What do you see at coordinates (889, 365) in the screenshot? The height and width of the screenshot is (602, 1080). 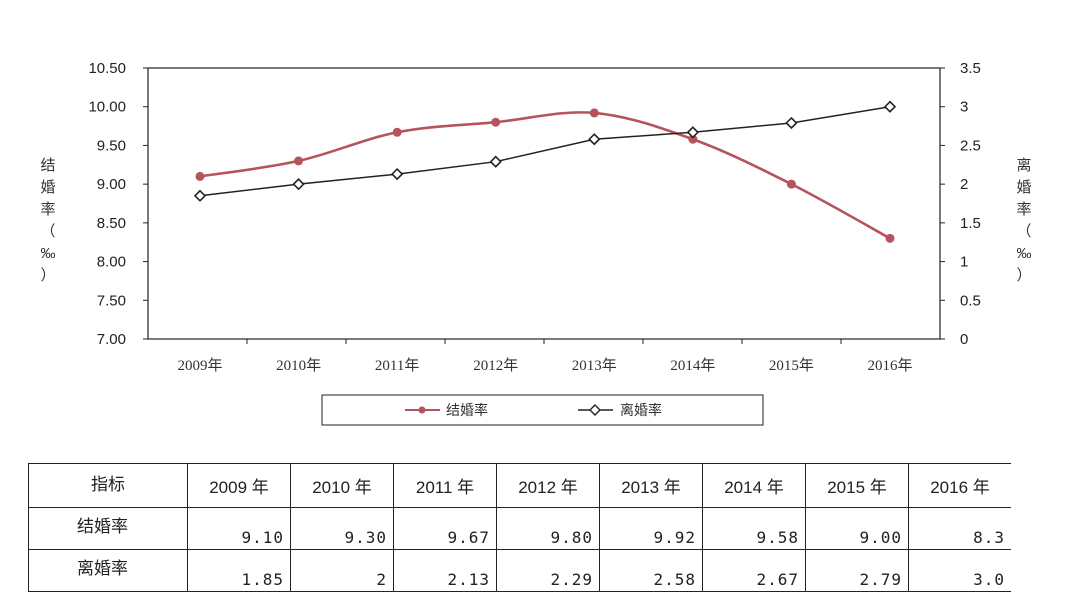 I see `x-tick-label: 2016年` at bounding box center [889, 365].